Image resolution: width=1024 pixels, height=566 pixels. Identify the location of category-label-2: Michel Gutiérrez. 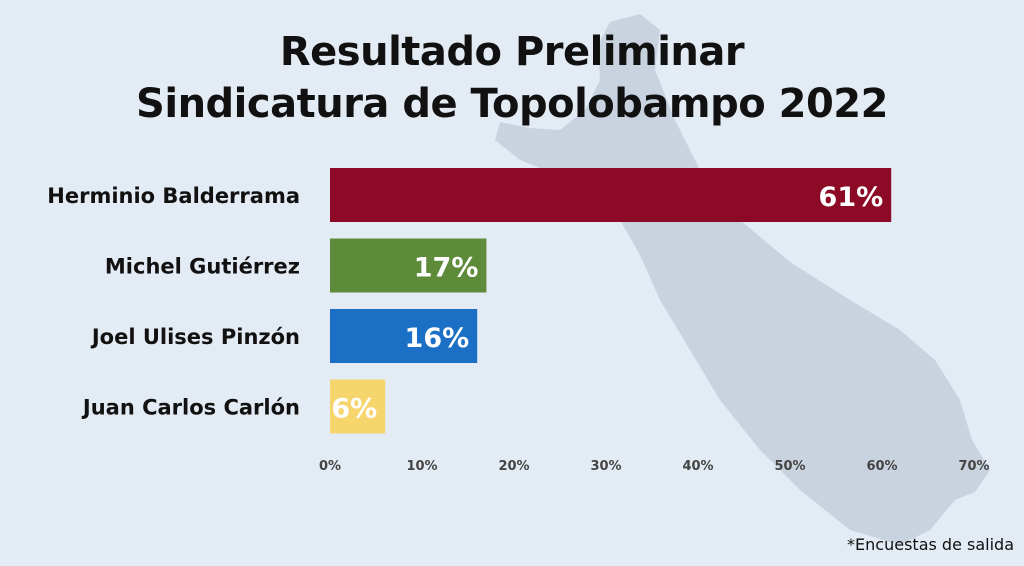
(202, 267).